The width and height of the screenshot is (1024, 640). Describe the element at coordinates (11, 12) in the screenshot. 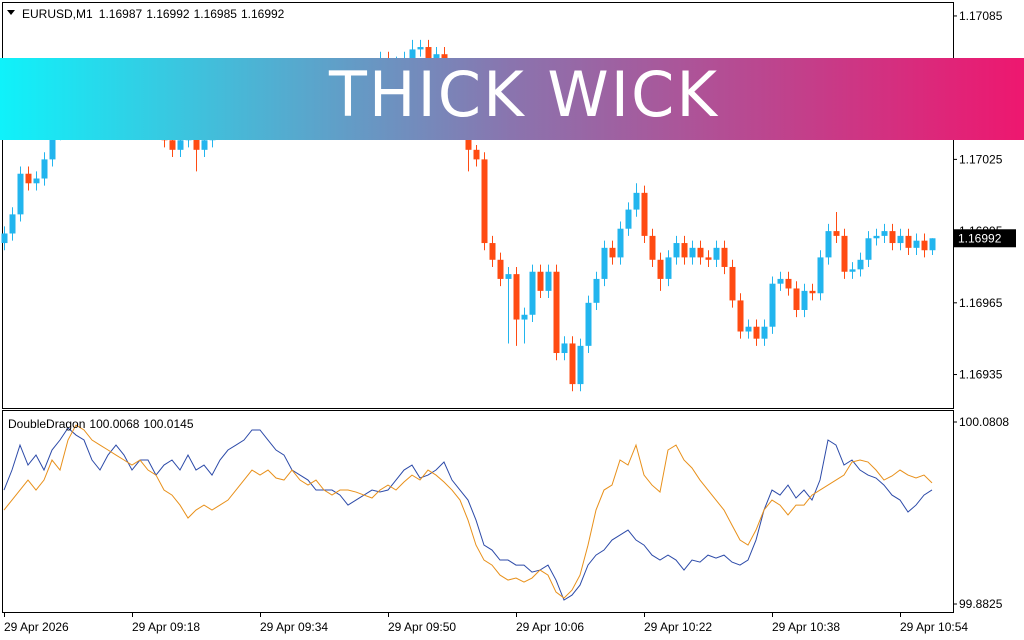

I see `menu-triangle` at that location.